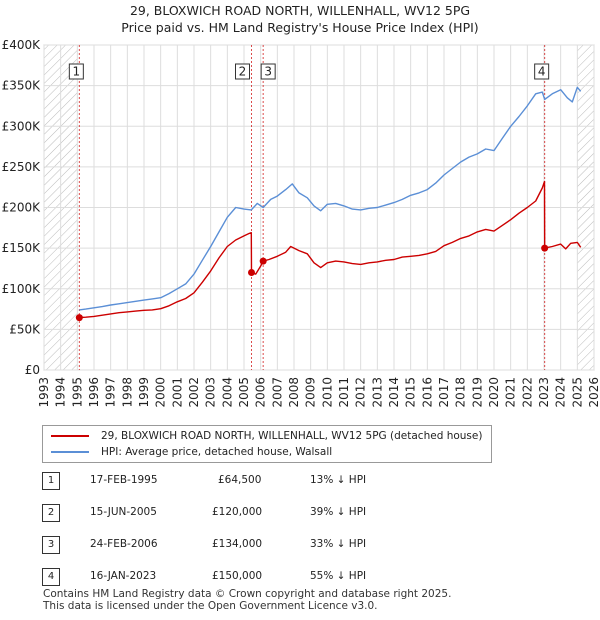  I want to click on sale-hpi-diff: 33% ↓ HPI, so click(338, 544).